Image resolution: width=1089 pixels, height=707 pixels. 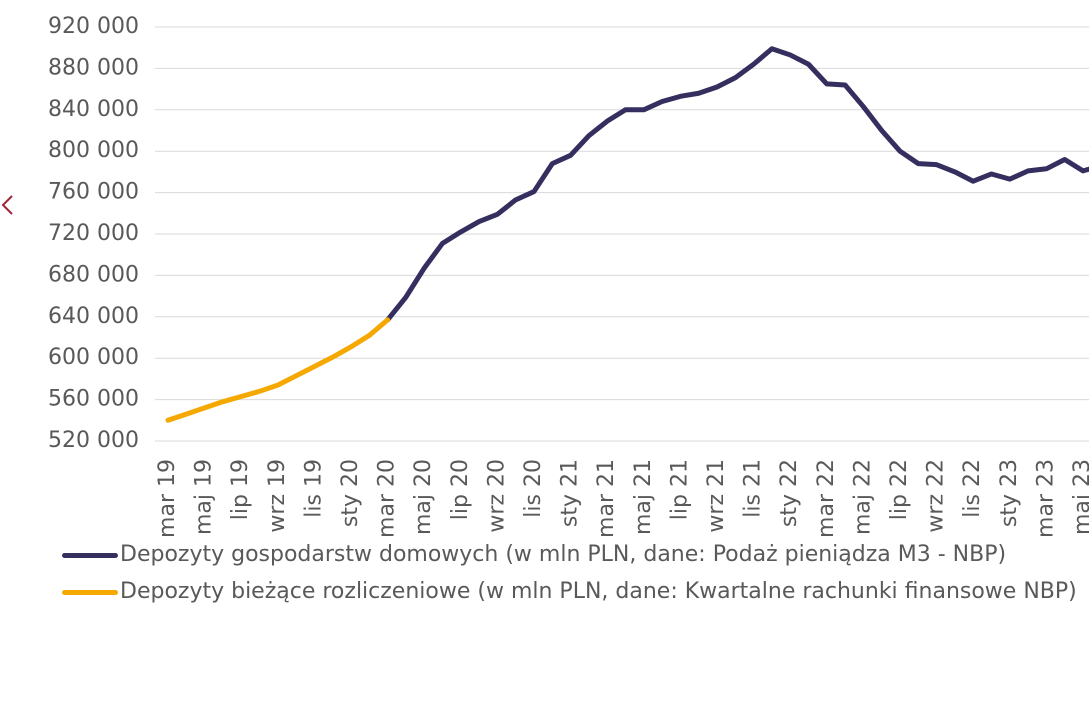 I want to click on x-tick-label: lip 20, so click(x=460, y=489).